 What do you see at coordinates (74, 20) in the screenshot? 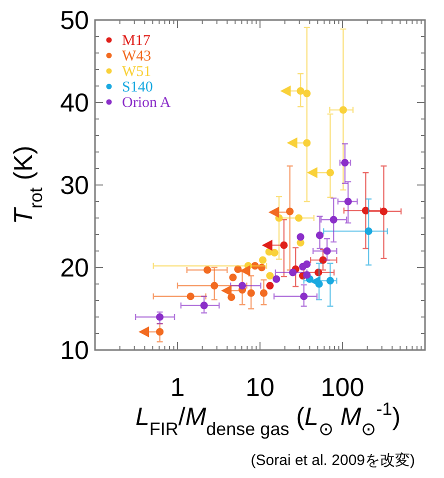
I see `y-tick-label: 50` at bounding box center [74, 20].